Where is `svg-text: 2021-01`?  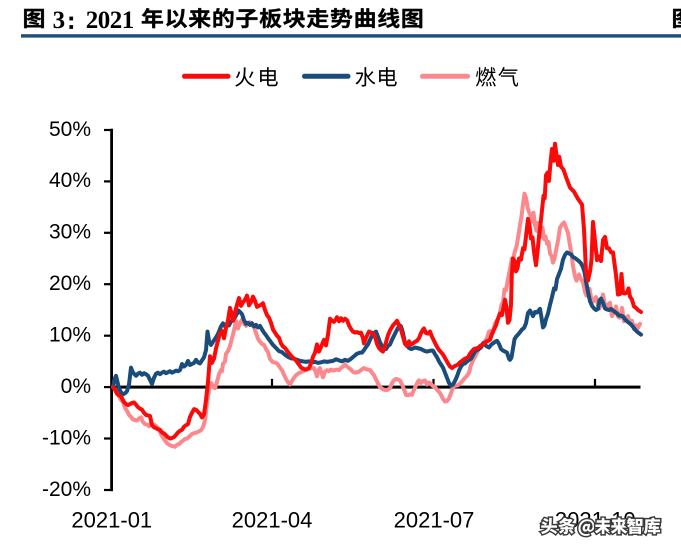
svg-text: 2021-01 is located at coordinates (111, 519).